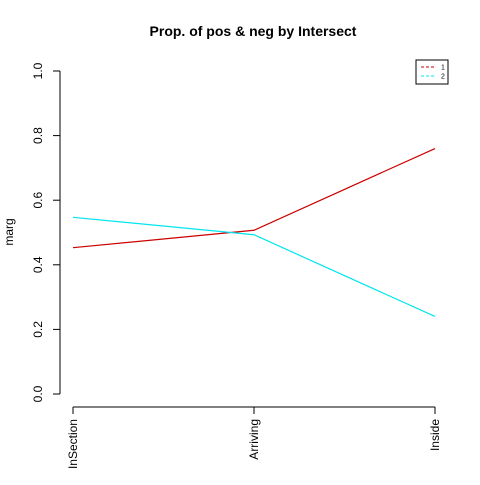 This screenshot has width=480, height=485. I want to click on x-tick-label: Inside, so click(435, 435).